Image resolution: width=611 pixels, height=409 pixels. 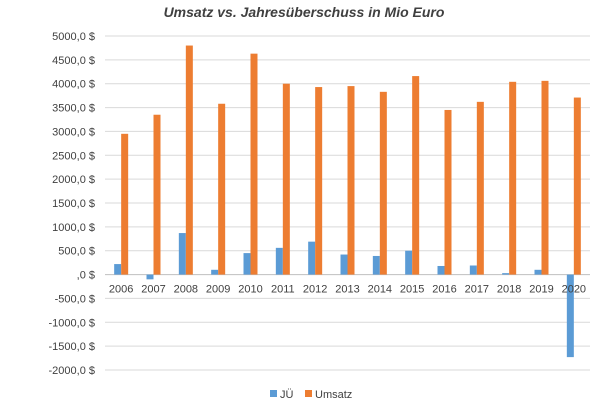 What do you see at coordinates (541, 290) in the screenshot?
I see `x-tick-label: 2019` at bounding box center [541, 290].